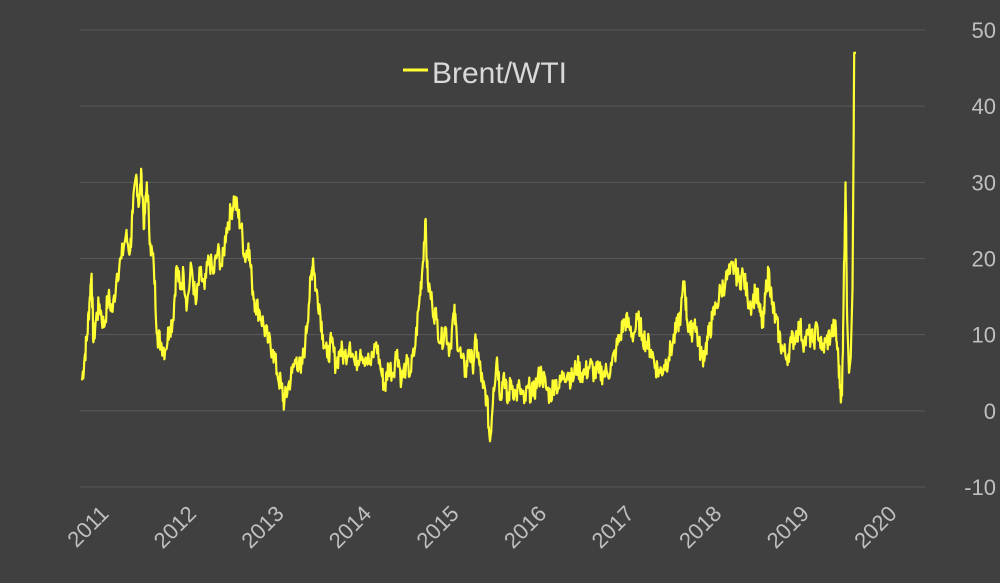 The width and height of the screenshot is (1000, 583). Describe the element at coordinates (499, 73) in the screenshot. I see `legend-label-brent-wti: Brent/WTI` at that location.